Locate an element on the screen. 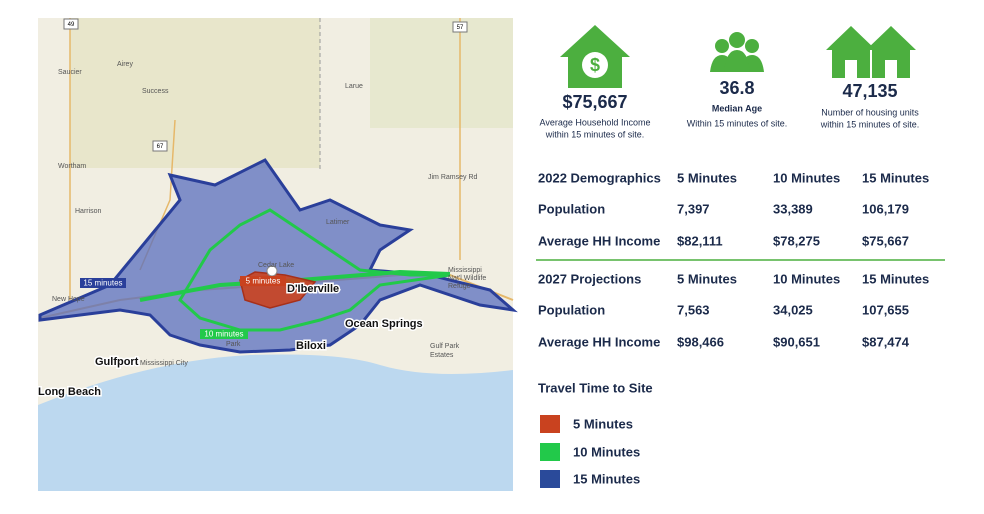  table-cell: 34,025 is located at coordinates (793, 309).